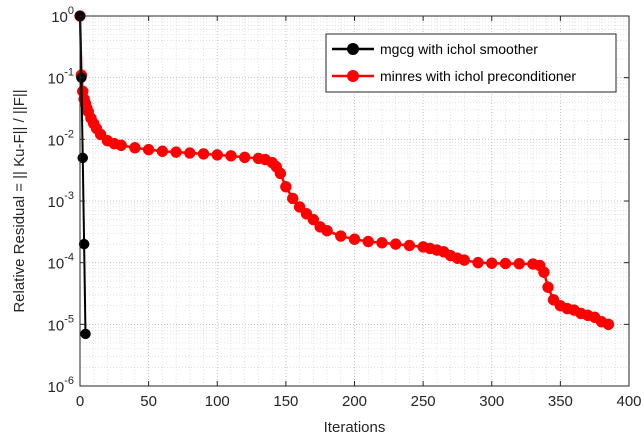 The width and height of the screenshot is (644, 441). Describe the element at coordinates (61, 385) in the screenshot. I see `y-tick-label: 10⁻⁶` at that location.